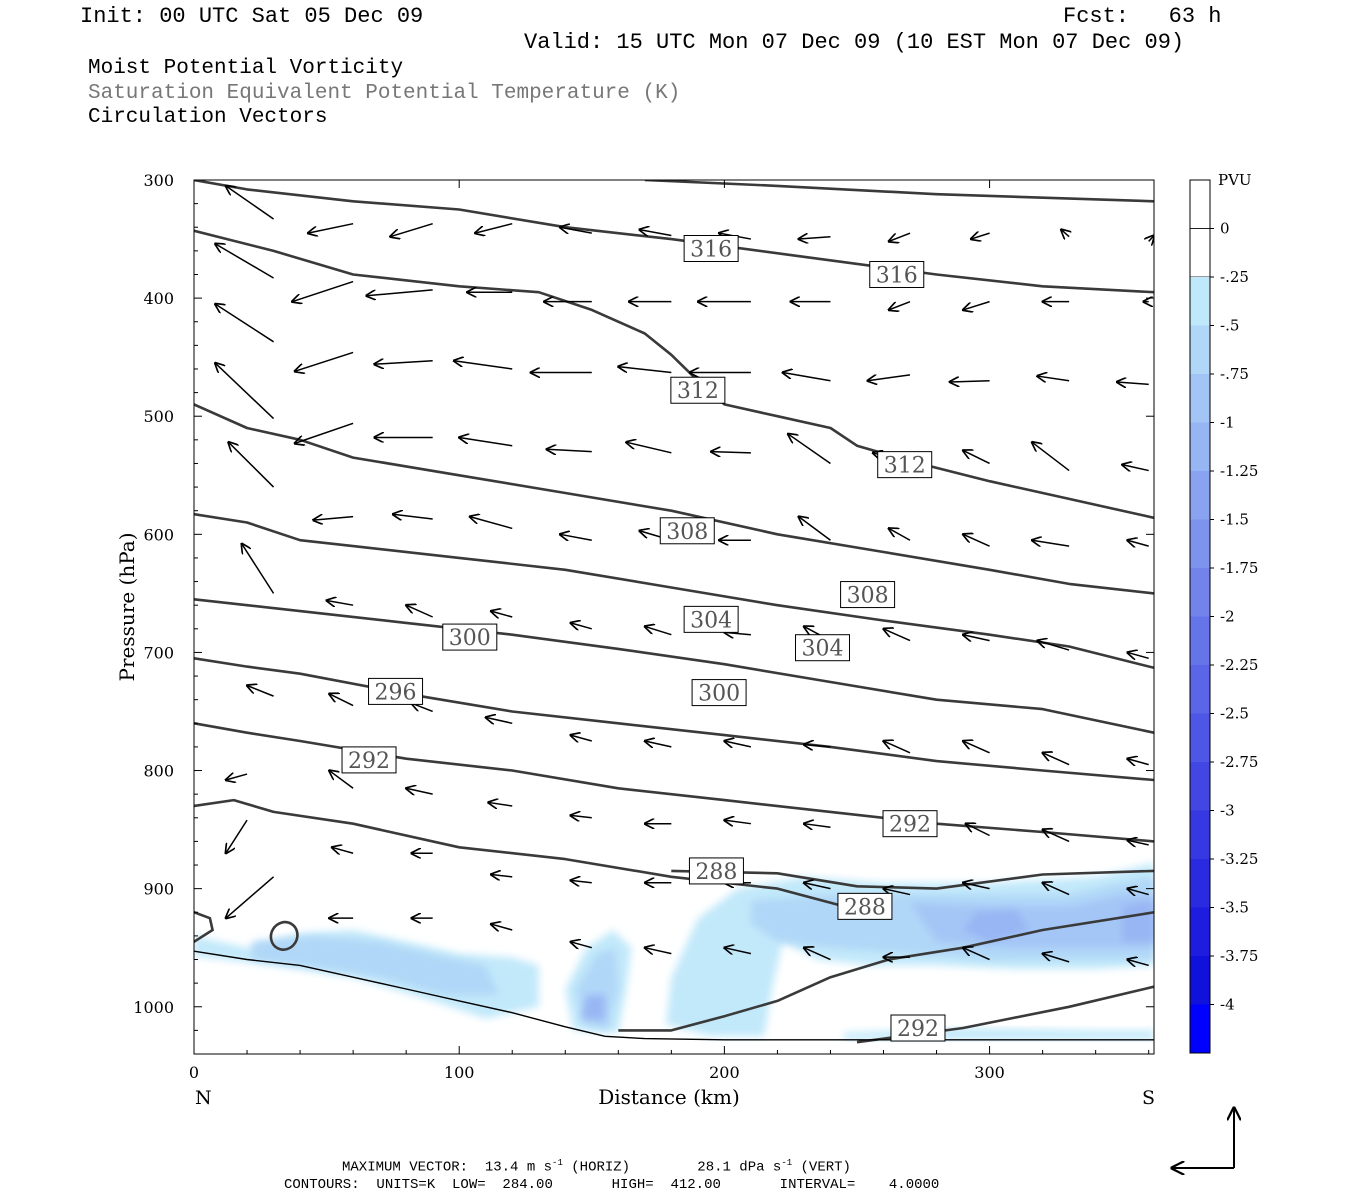  I want to click on forecast-hour: Fcst: 63 h, so click(1142, 16).